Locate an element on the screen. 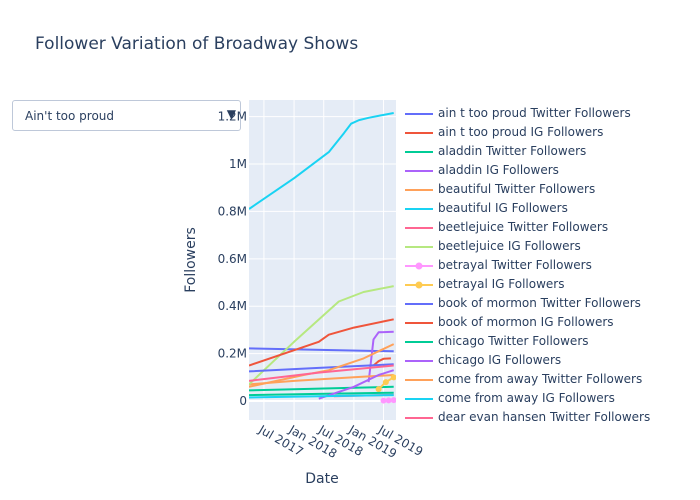 The width and height of the screenshot is (700, 500). legend-item: dear evan hansen Twitter Followers is located at coordinates (550, 417).